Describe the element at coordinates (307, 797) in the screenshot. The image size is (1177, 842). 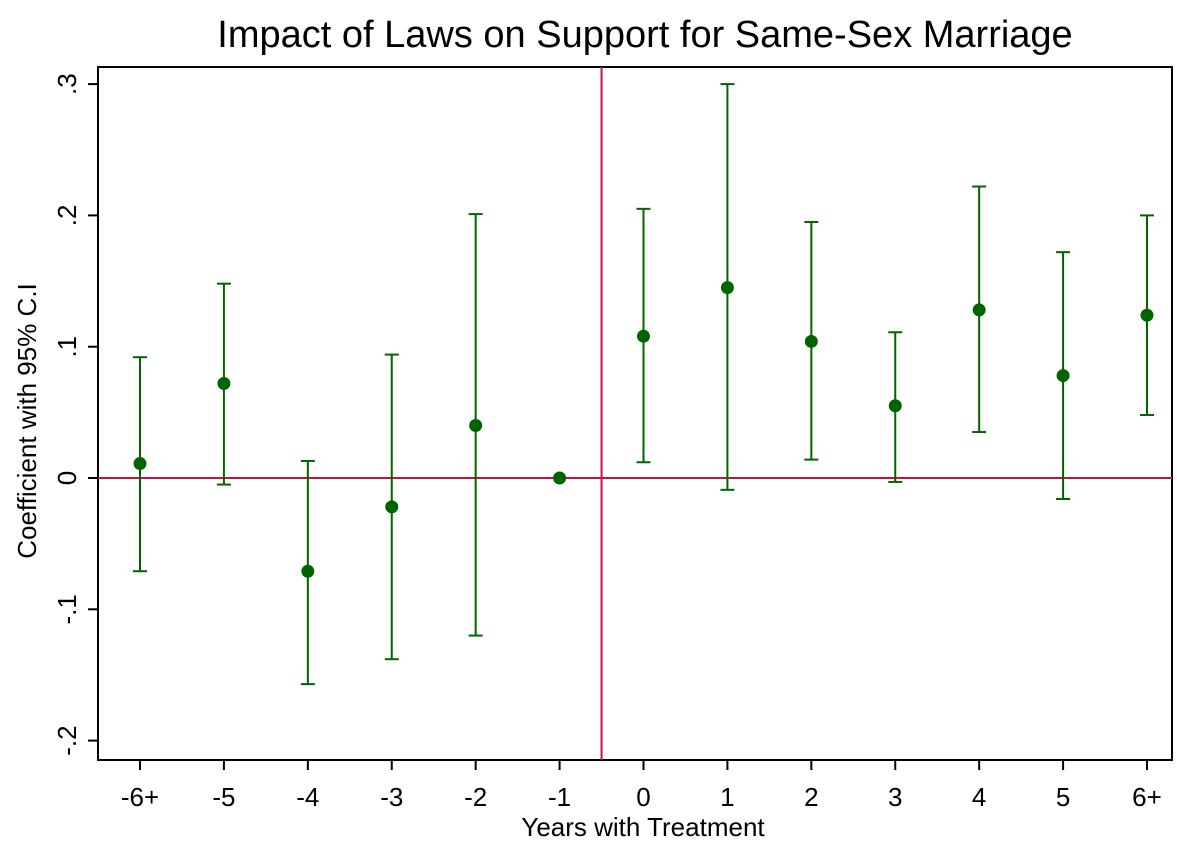
I see `x-tick-label: -4` at that location.